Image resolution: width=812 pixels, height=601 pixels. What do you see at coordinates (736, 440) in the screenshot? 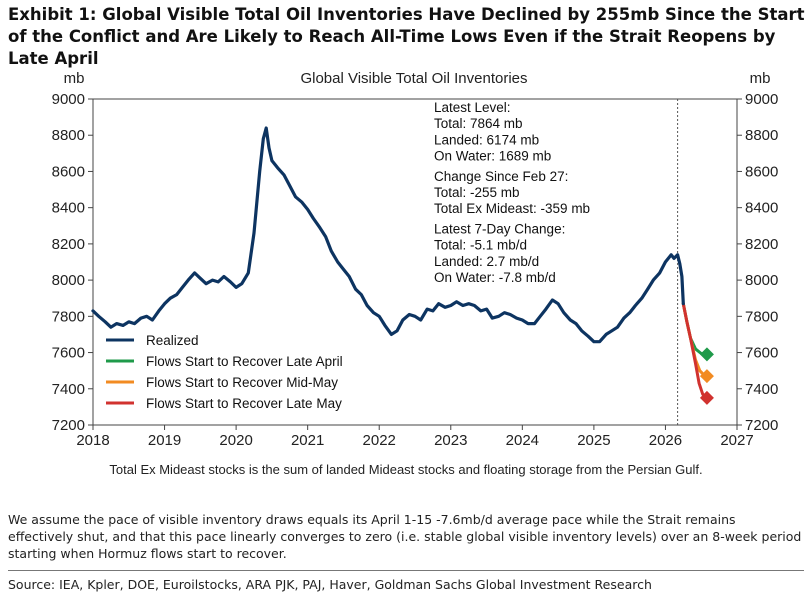
I see `x-tick-label: 2027` at bounding box center [736, 440].